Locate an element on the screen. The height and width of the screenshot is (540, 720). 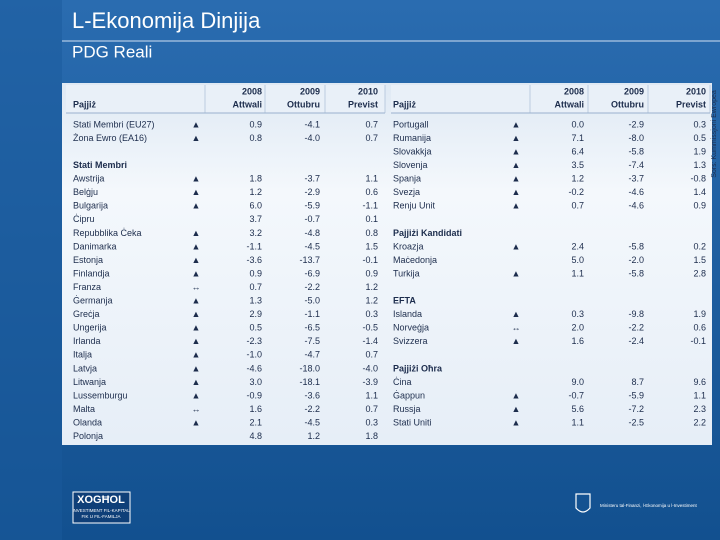
value: -3.9 is located at coordinates (370, 382).